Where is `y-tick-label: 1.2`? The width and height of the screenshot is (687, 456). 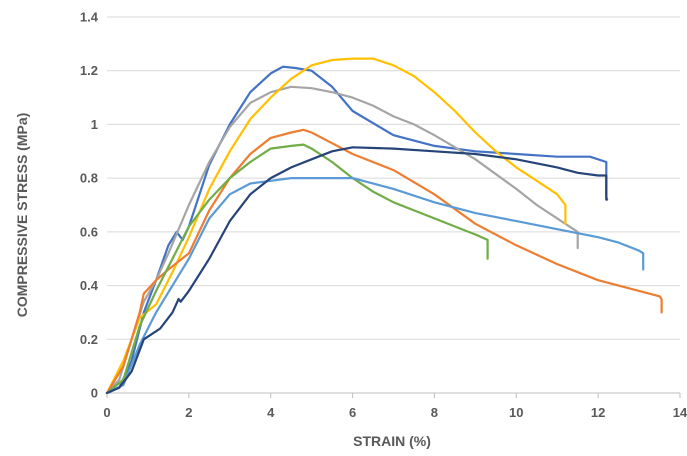 y-tick-label: 1.2 is located at coordinates (89, 70).